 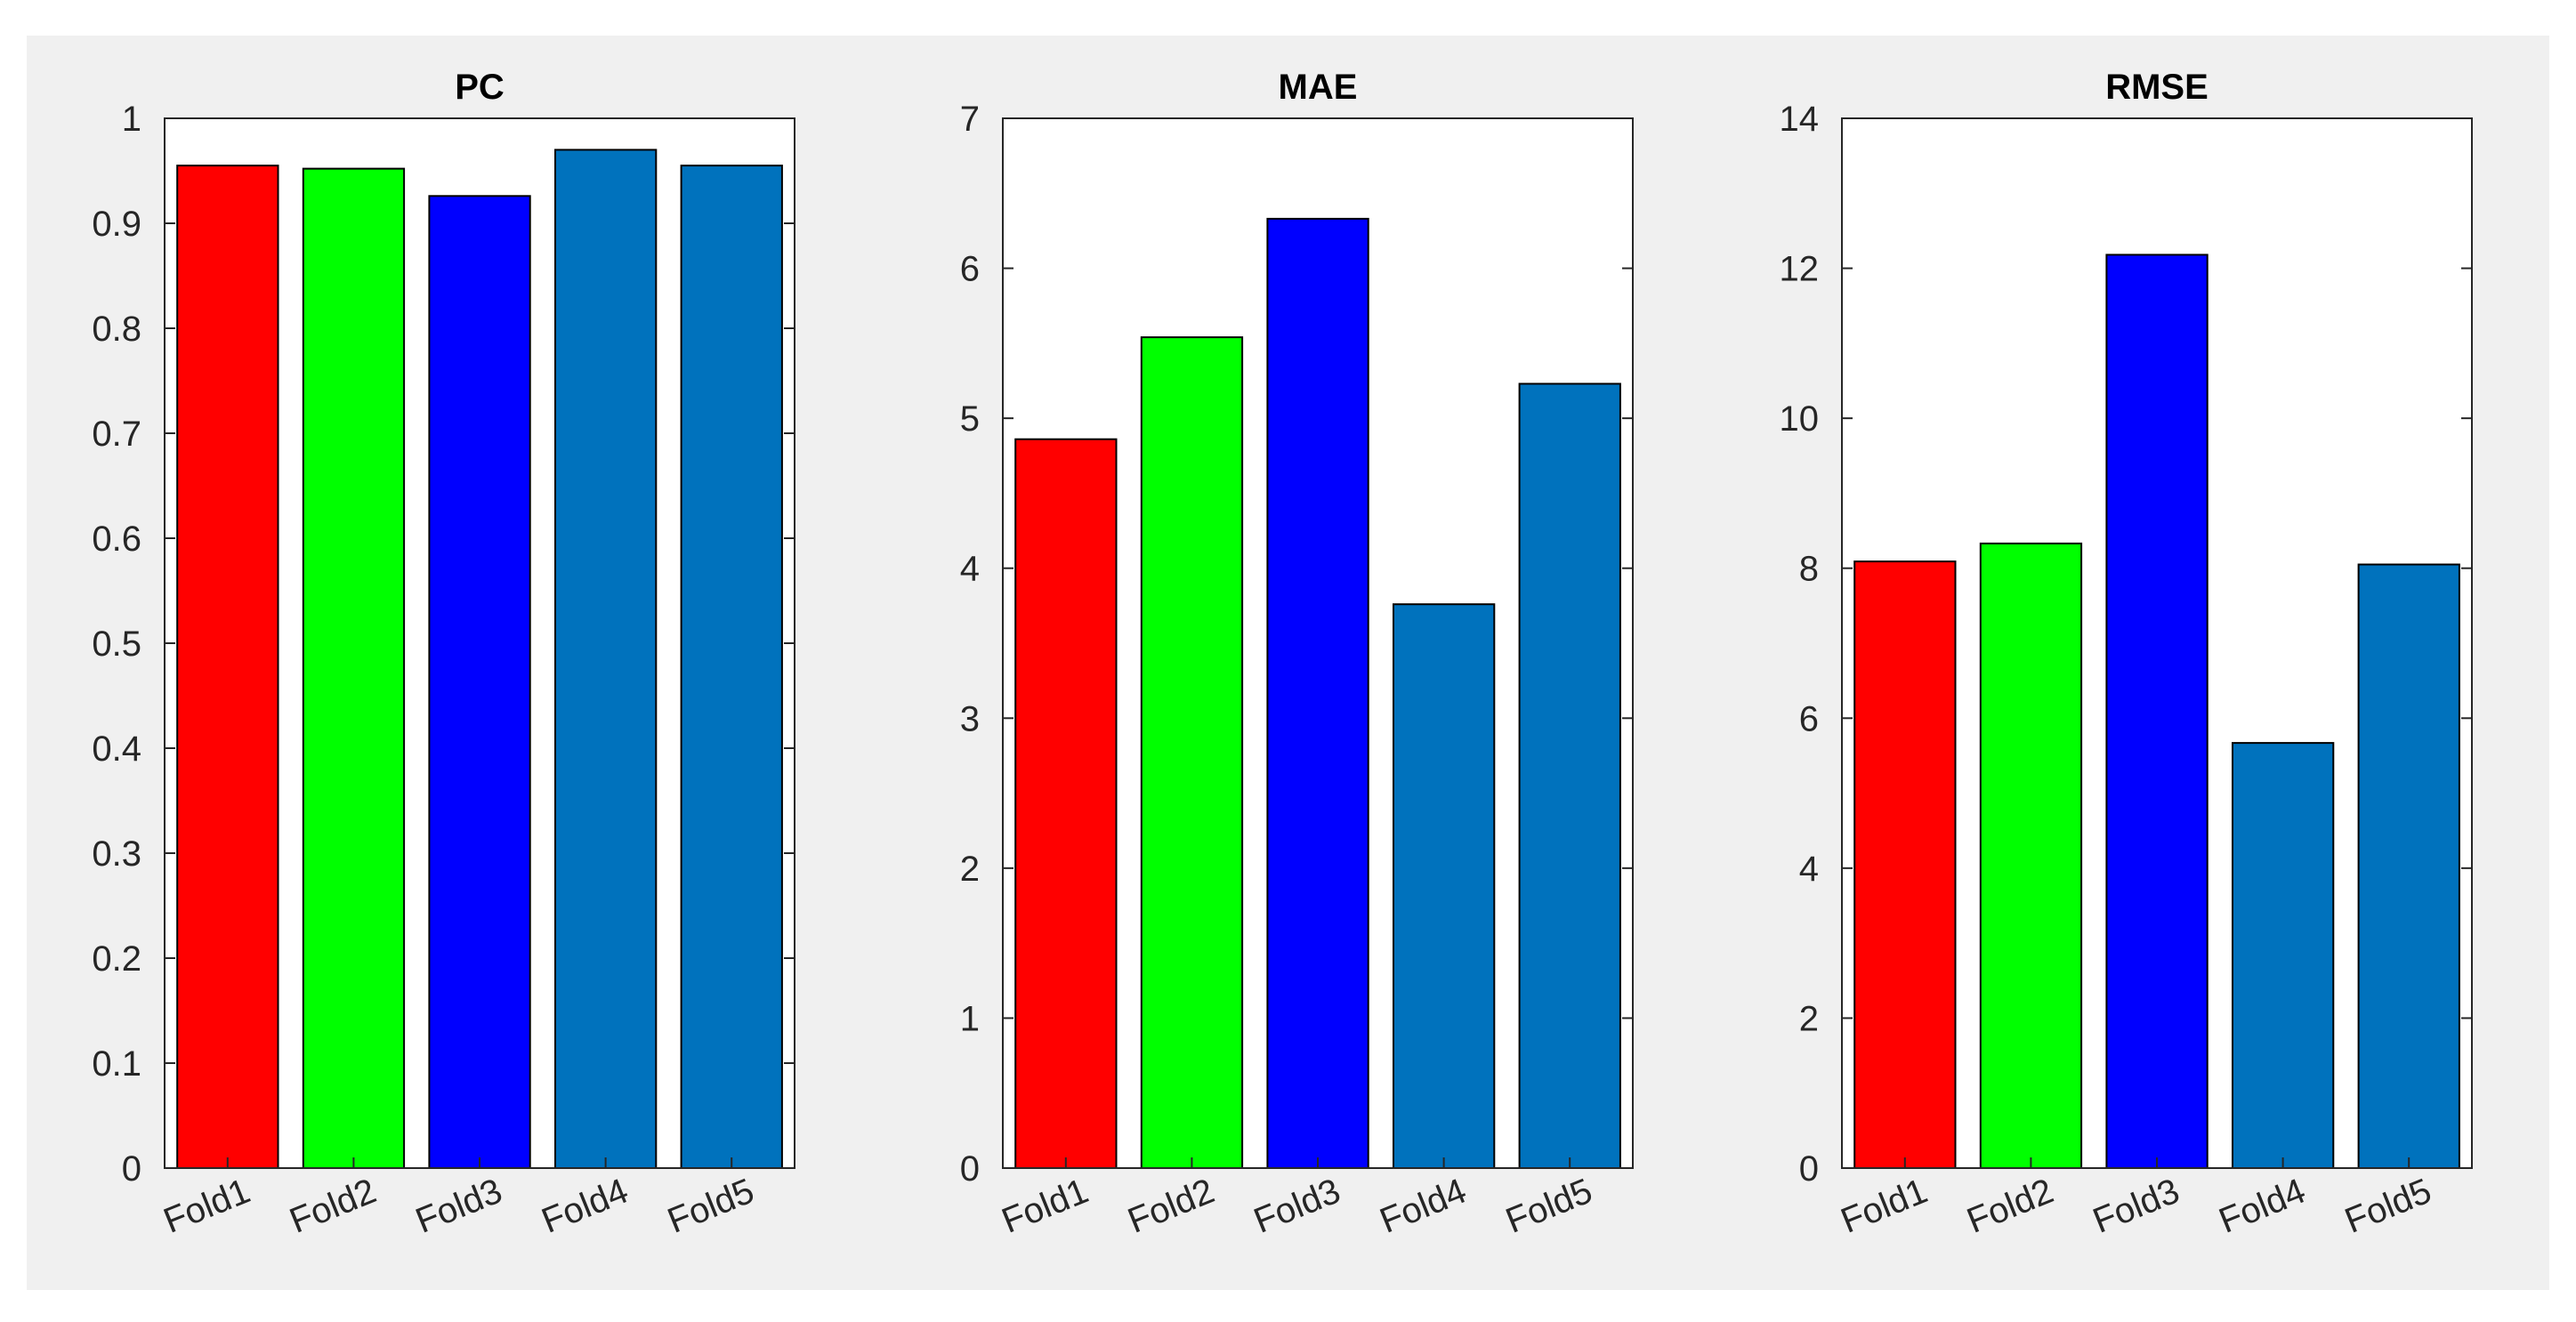 I want to click on ytick-label: 0.8, so click(x=116, y=330).